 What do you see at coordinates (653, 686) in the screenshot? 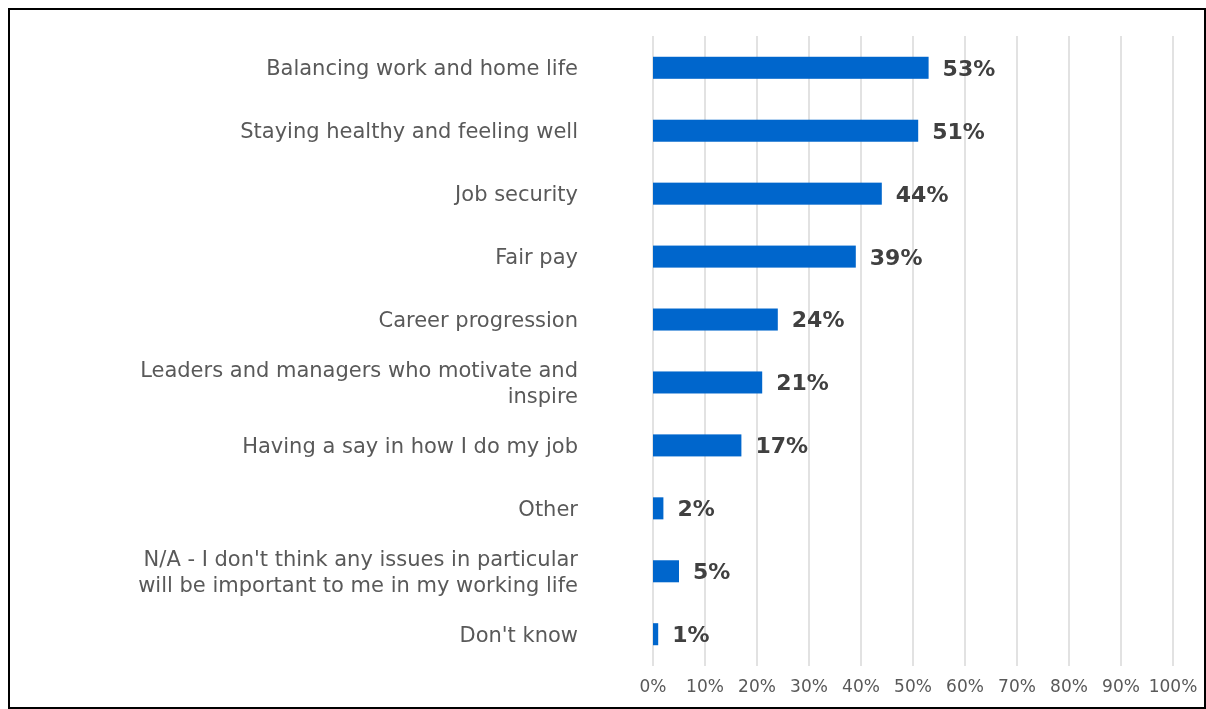
I see `x-tick-label: 0%` at bounding box center [653, 686].